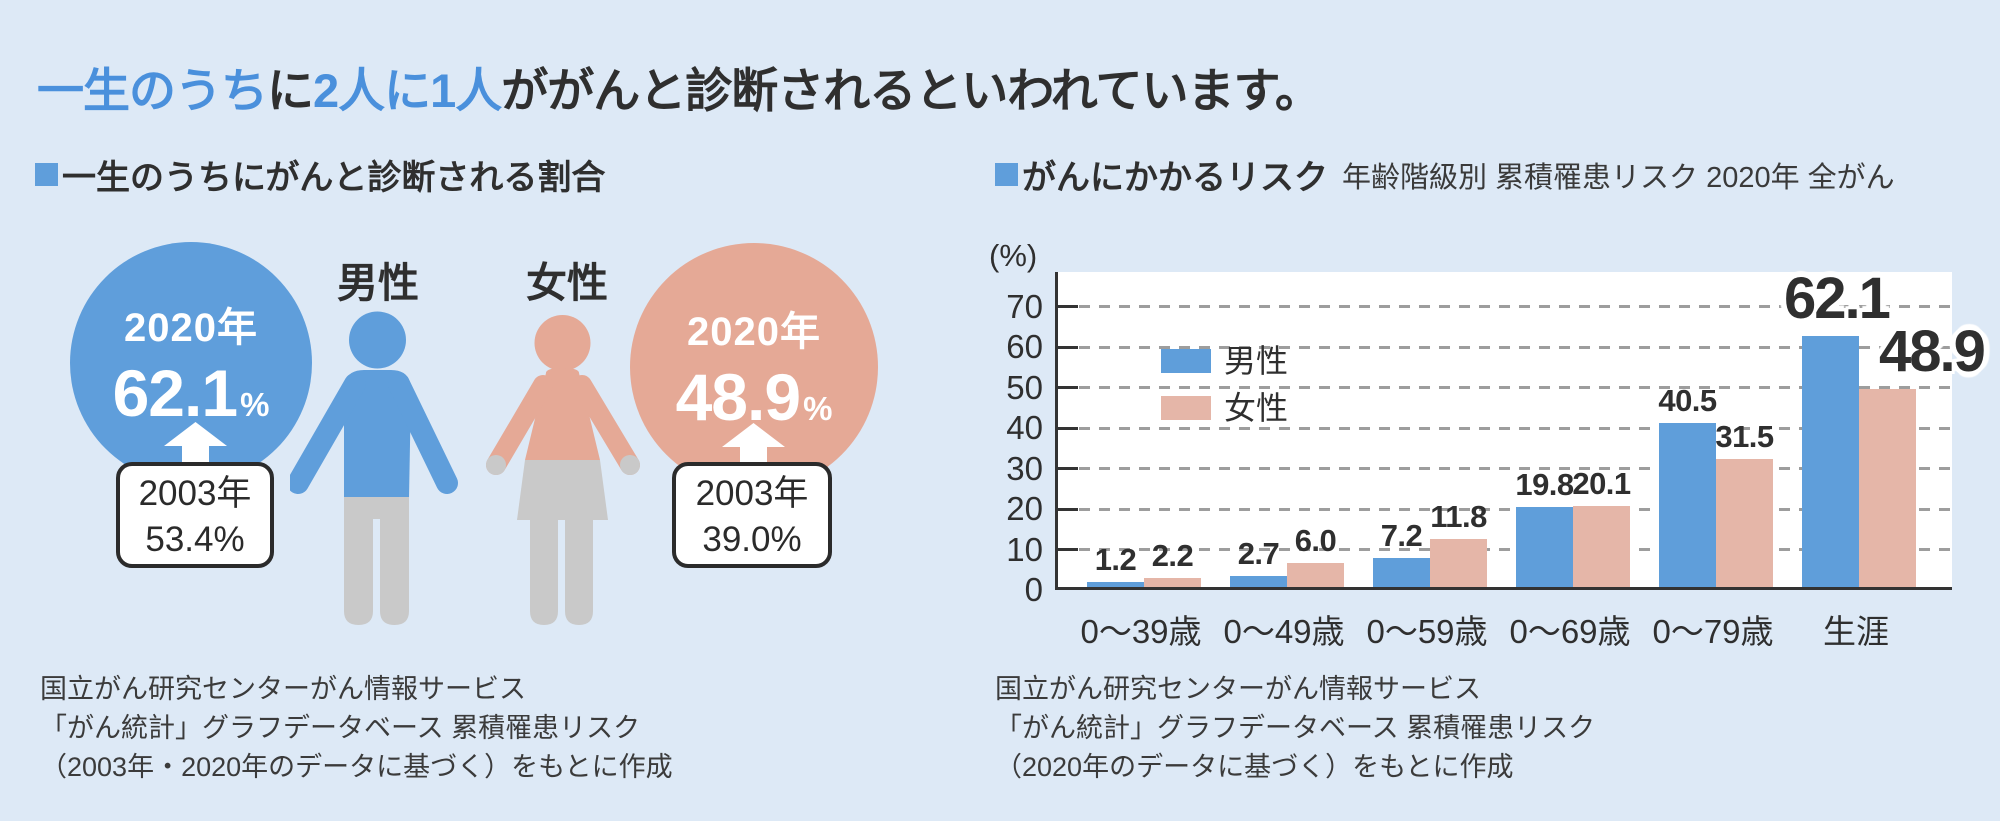 This screenshot has width=2000, height=821. I want to click on female-current-value-row: 48.9 %, so click(754, 397).